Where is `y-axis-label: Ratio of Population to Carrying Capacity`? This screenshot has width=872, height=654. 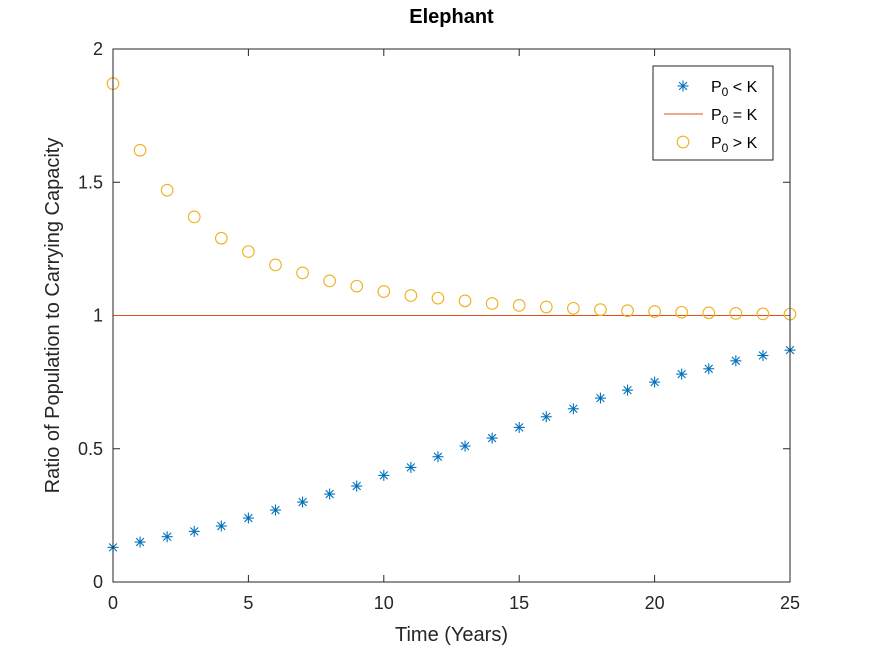
y-axis-label: Ratio of Population to Carrying Capacity is located at coordinates (53, 316).